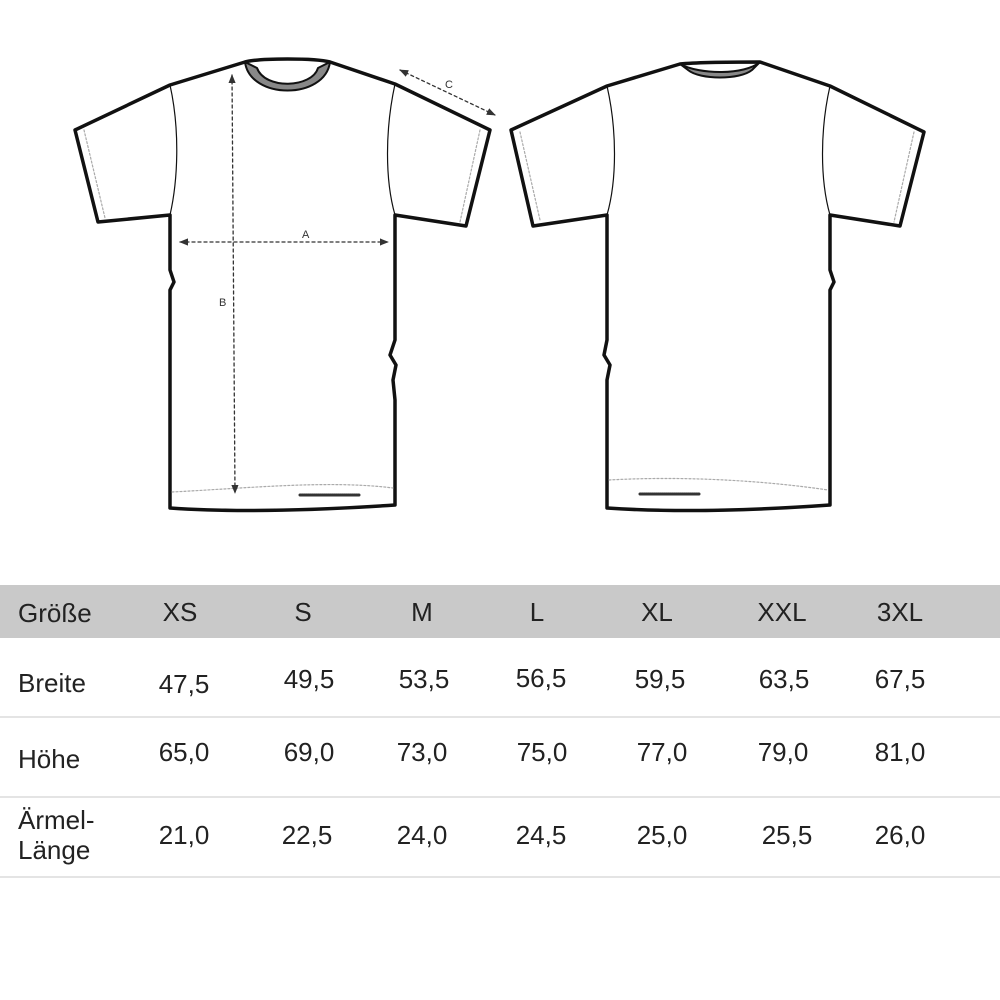 This screenshot has width=1000, height=1000. I want to click on value-cell: 59,5, so click(660, 679).